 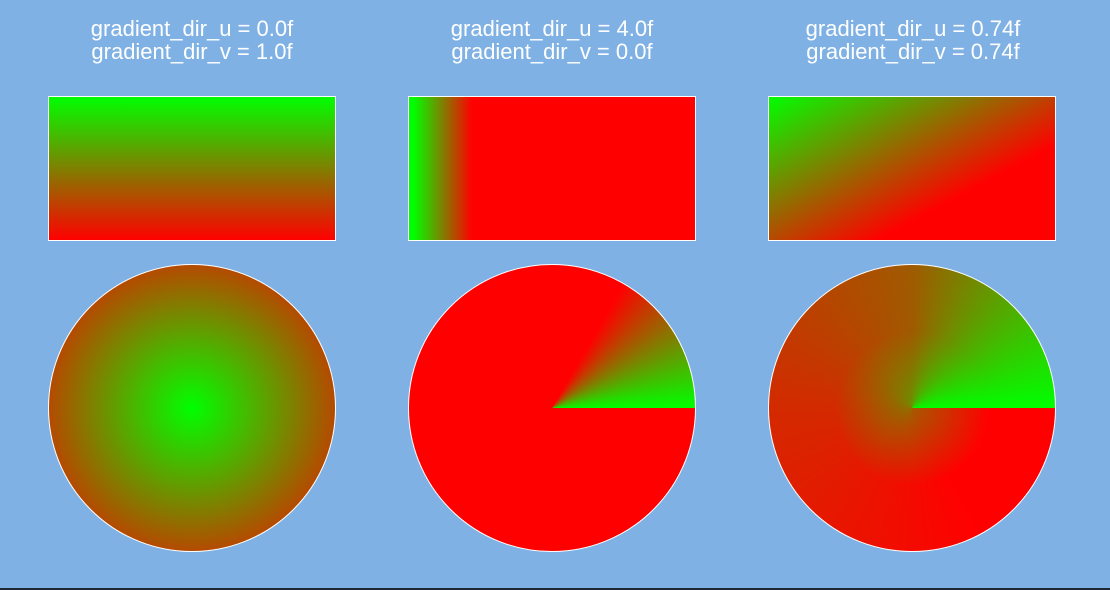 What do you see at coordinates (192, 51) in the screenshot?
I see `panel-1-label-v: gradient_dir_v = 1.0f` at bounding box center [192, 51].